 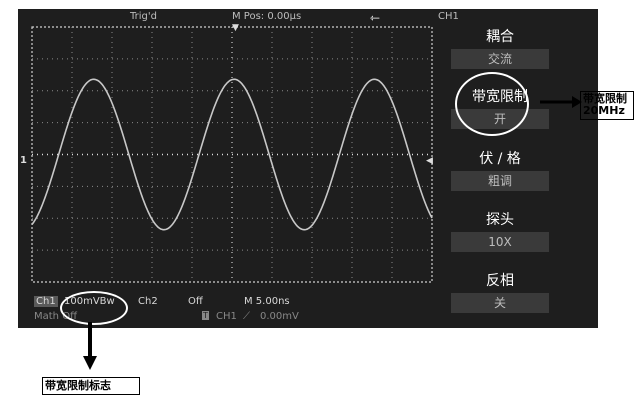 What do you see at coordinates (500, 303) in the screenshot?
I see `menu-value: 关` at bounding box center [500, 303].